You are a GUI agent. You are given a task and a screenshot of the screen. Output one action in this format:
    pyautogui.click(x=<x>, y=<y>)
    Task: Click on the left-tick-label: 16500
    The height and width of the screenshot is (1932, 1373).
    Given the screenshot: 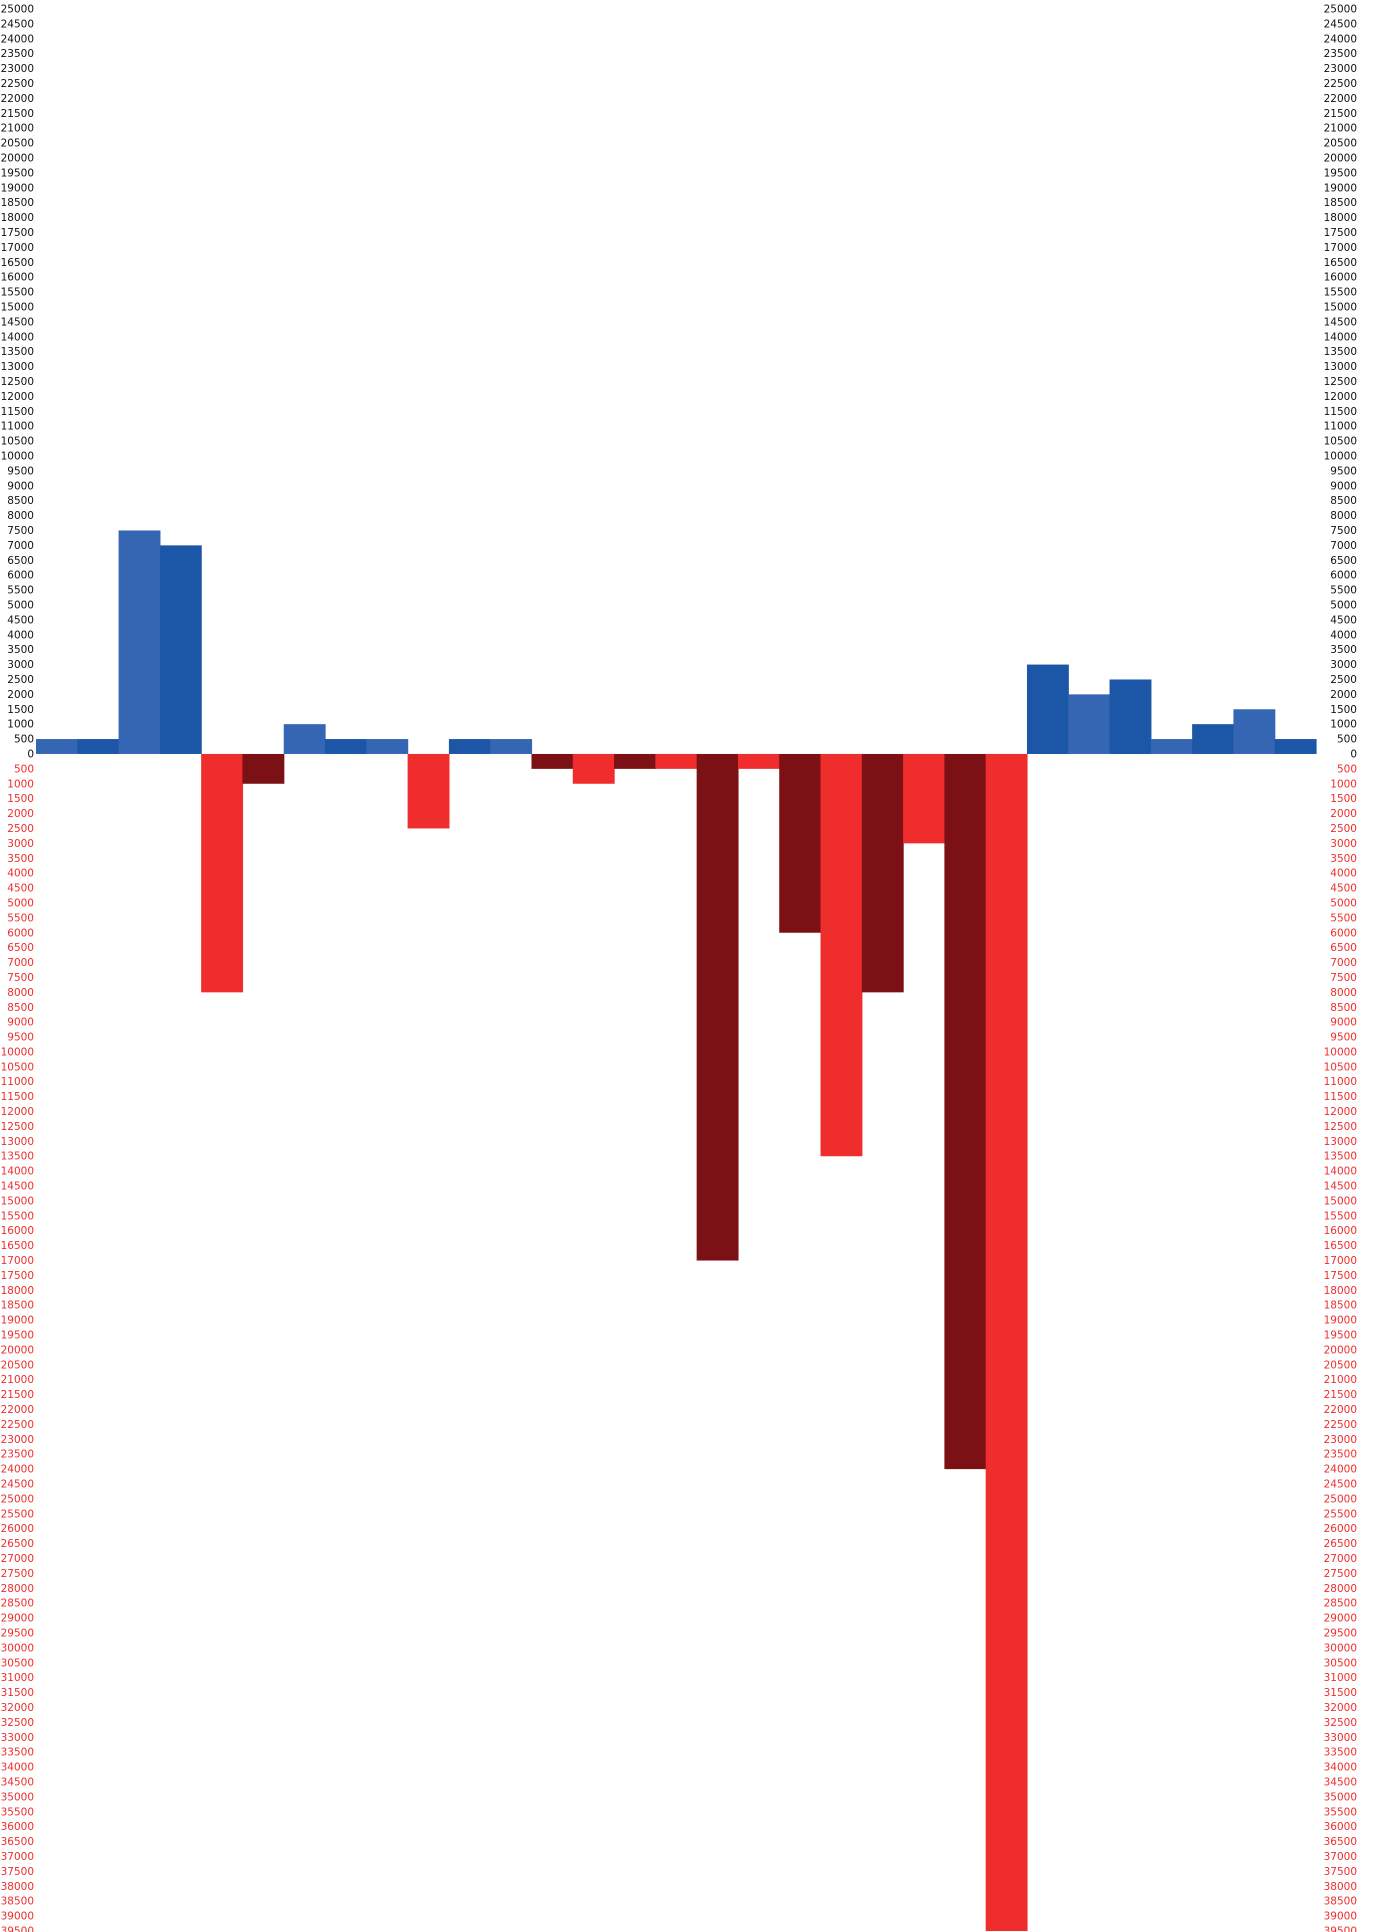 What is the action you would take?
    pyautogui.click(x=17, y=1246)
    